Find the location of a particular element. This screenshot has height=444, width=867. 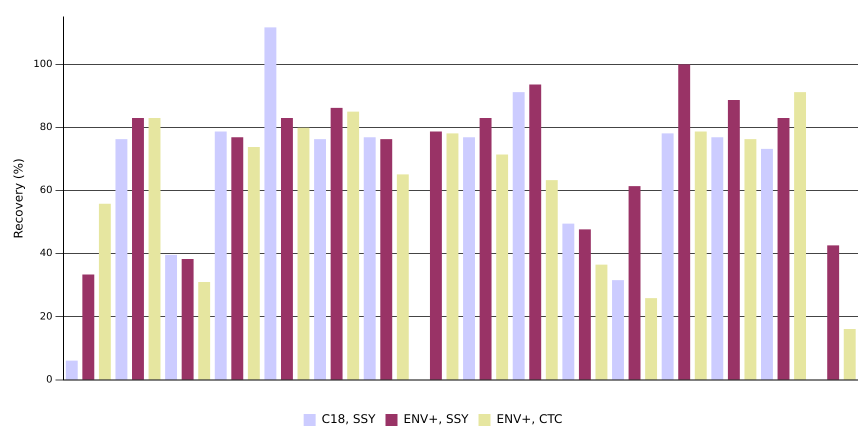

y-axis-title: Recovery (%) is located at coordinates (18, 198).